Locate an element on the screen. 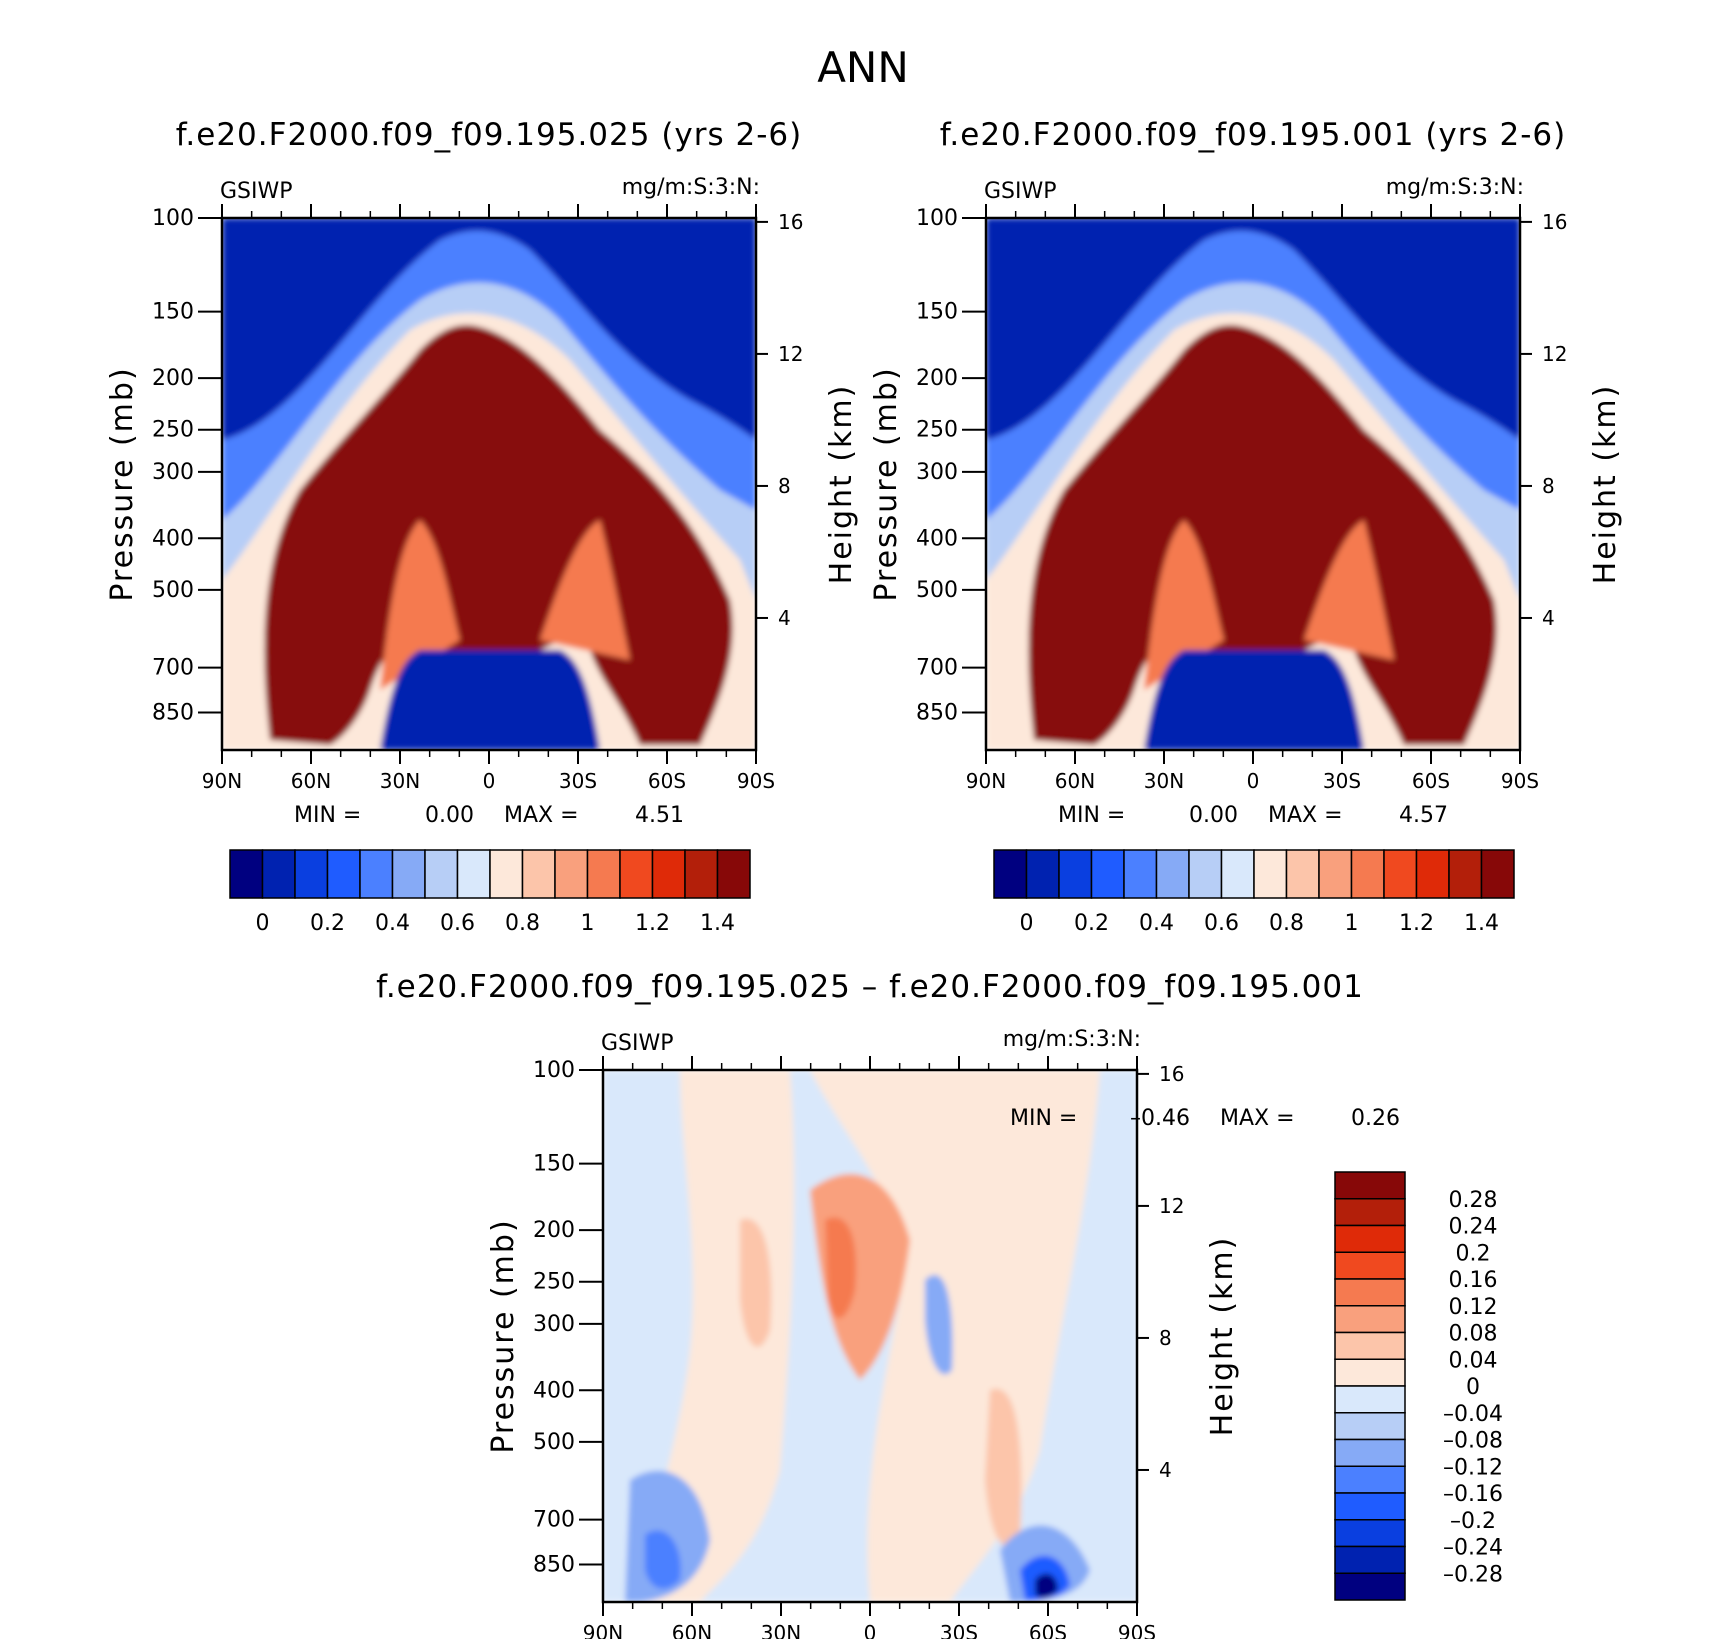 This screenshot has height=1639, width=1710. contour-level-positive-high is located at coordinates (840, 1268).